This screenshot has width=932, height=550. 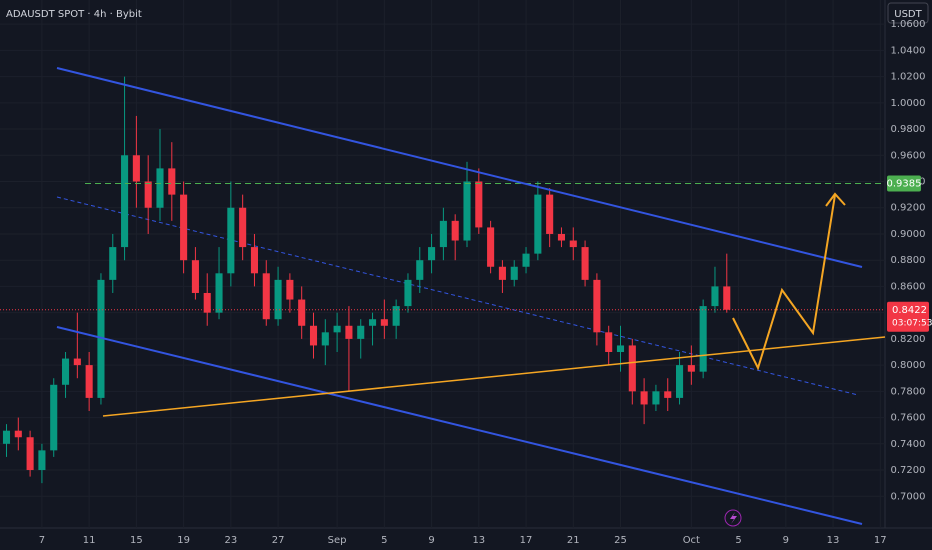 I want to click on target-level-badge, so click(x=904, y=183).